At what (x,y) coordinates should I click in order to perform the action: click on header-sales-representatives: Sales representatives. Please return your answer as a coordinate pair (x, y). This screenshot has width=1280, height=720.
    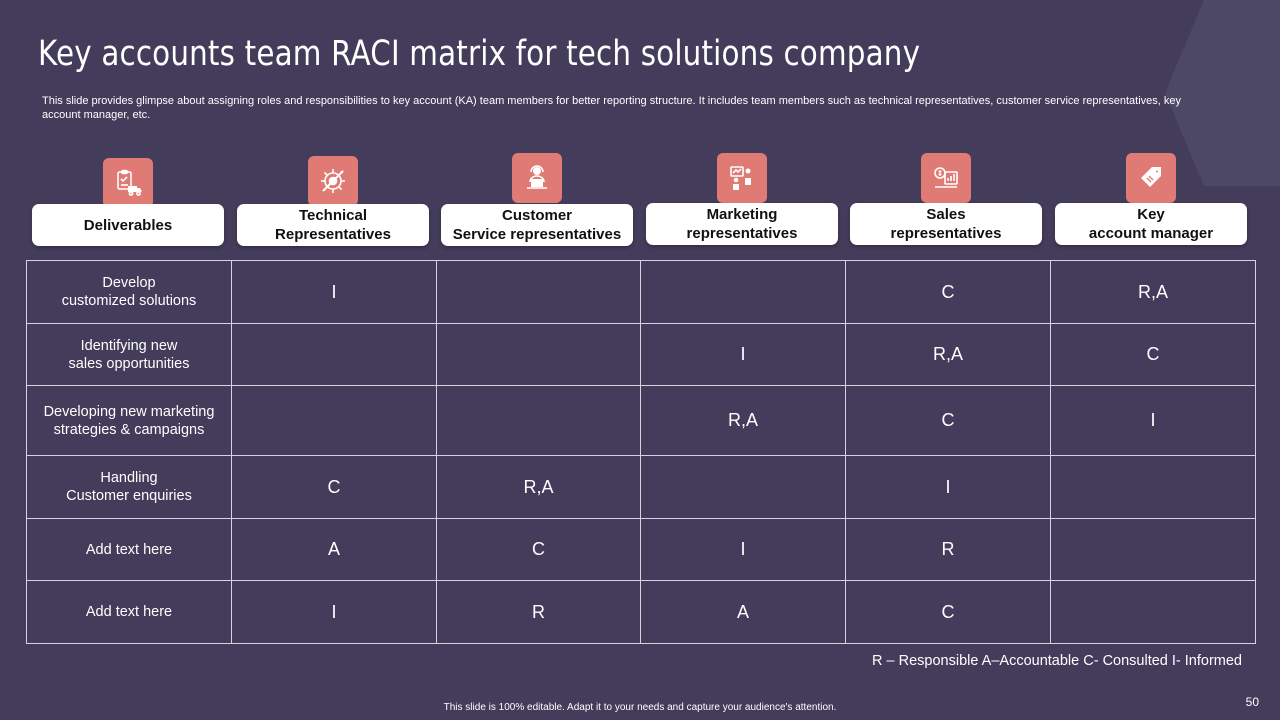
    Looking at the image, I should click on (946, 224).